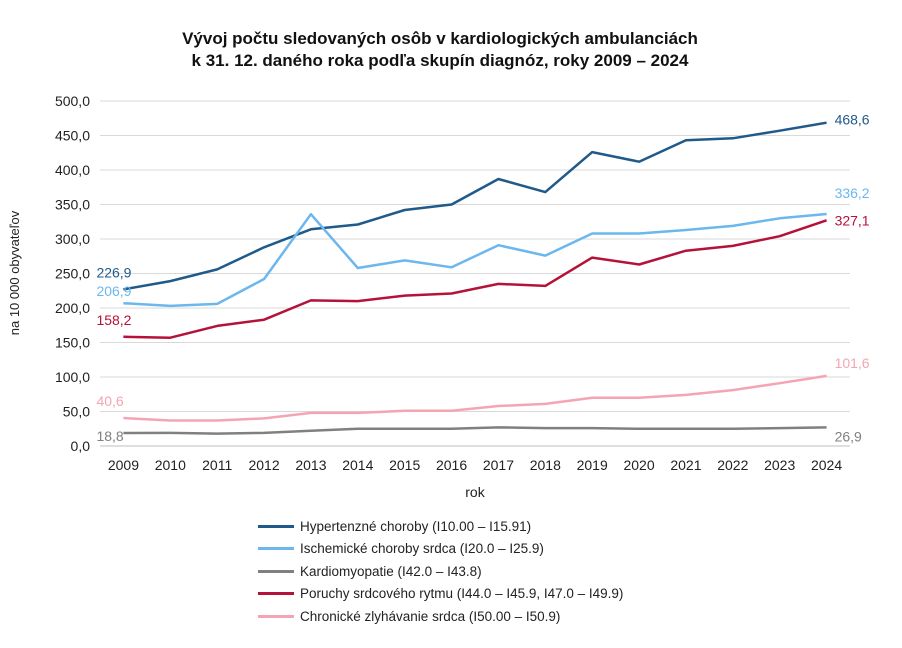 Image resolution: width=902 pixels, height=648 pixels. I want to click on x-tick-label: 2009, so click(123, 465).